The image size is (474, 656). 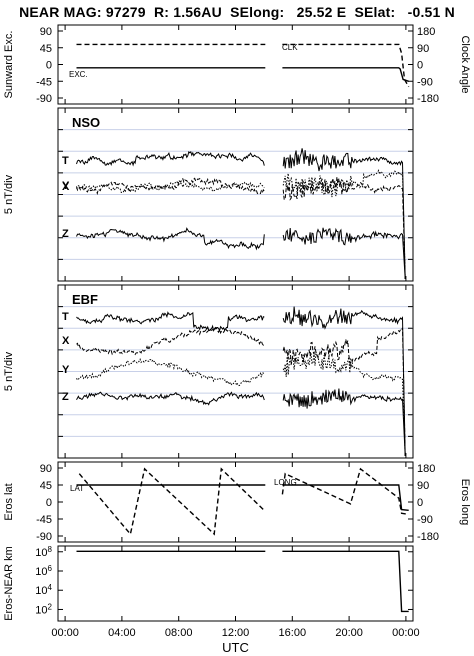 I want to click on y-tick-label-angles: 45, so click(x=46, y=49).